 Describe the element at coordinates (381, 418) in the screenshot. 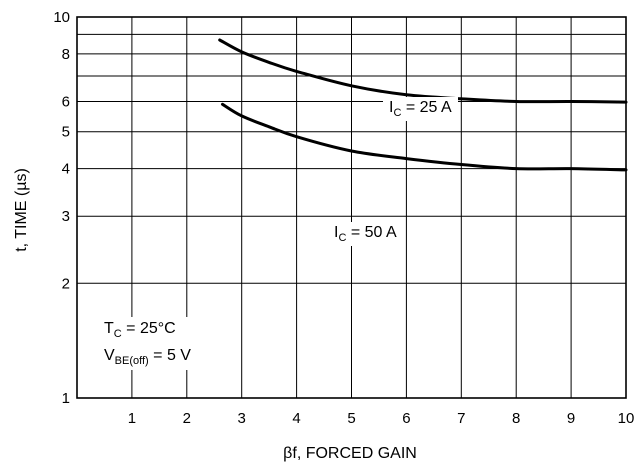

I see `x-tick-labels: 1 2 3 4 5 6 7 8 9 10` at that location.